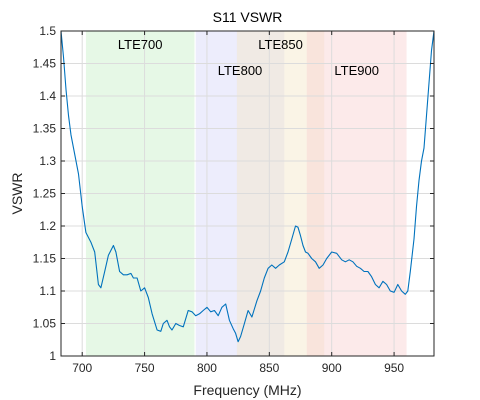 The width and height of the screenshot is (480, 400). Describe the element at coordinates (269, 368) in the screenshot. I see `x-tick-label-3: 850` at that location.